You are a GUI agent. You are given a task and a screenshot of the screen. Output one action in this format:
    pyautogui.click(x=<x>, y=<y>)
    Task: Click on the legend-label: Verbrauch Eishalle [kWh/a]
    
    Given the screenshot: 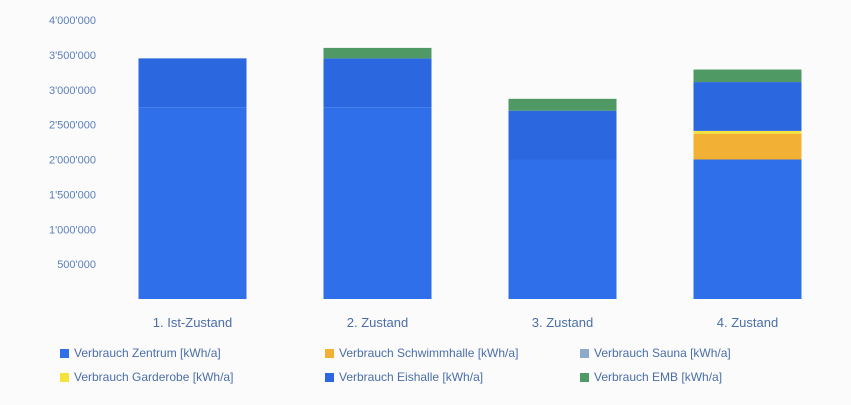 What is the action you would take?
    pyautogui.click(x=411, y=377)
    